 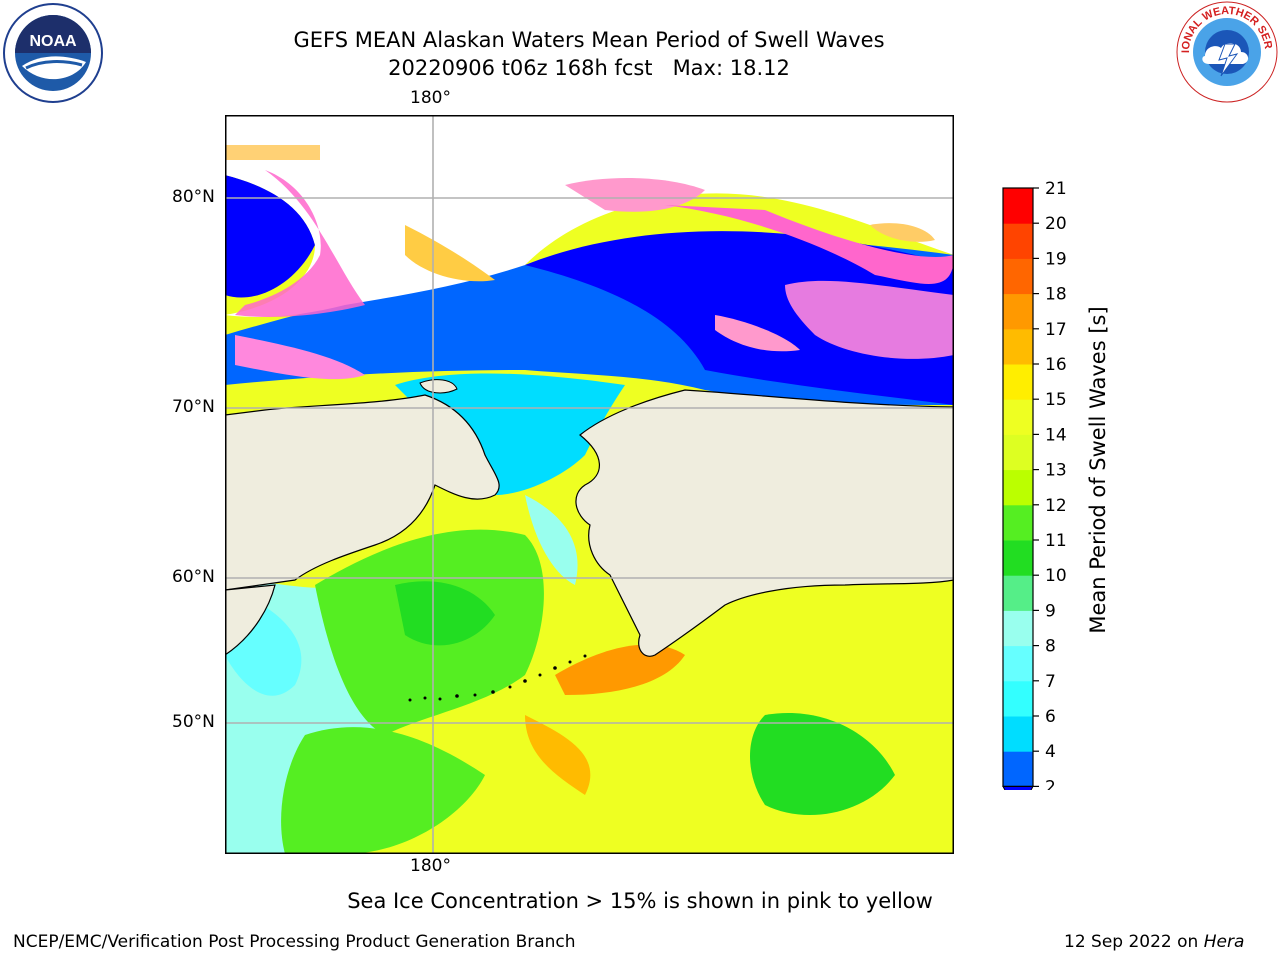 What do you see at coordinates (1056, 224) in the screenshot?
I see `colorbar-tick-label: 20` at bounding box center [1056, 224].